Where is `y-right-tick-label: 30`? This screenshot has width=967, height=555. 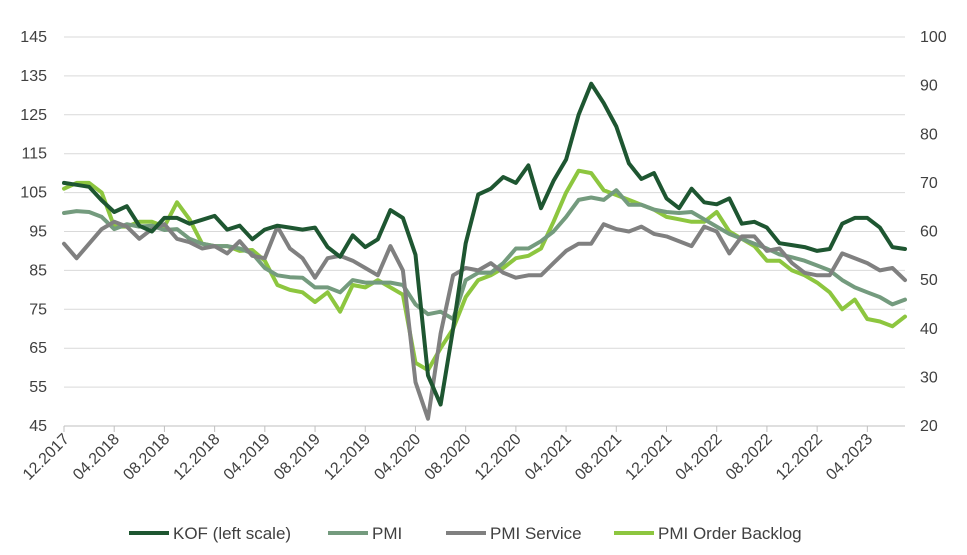 y-right-tick-label: 30 is located at coordinates (929, 377).